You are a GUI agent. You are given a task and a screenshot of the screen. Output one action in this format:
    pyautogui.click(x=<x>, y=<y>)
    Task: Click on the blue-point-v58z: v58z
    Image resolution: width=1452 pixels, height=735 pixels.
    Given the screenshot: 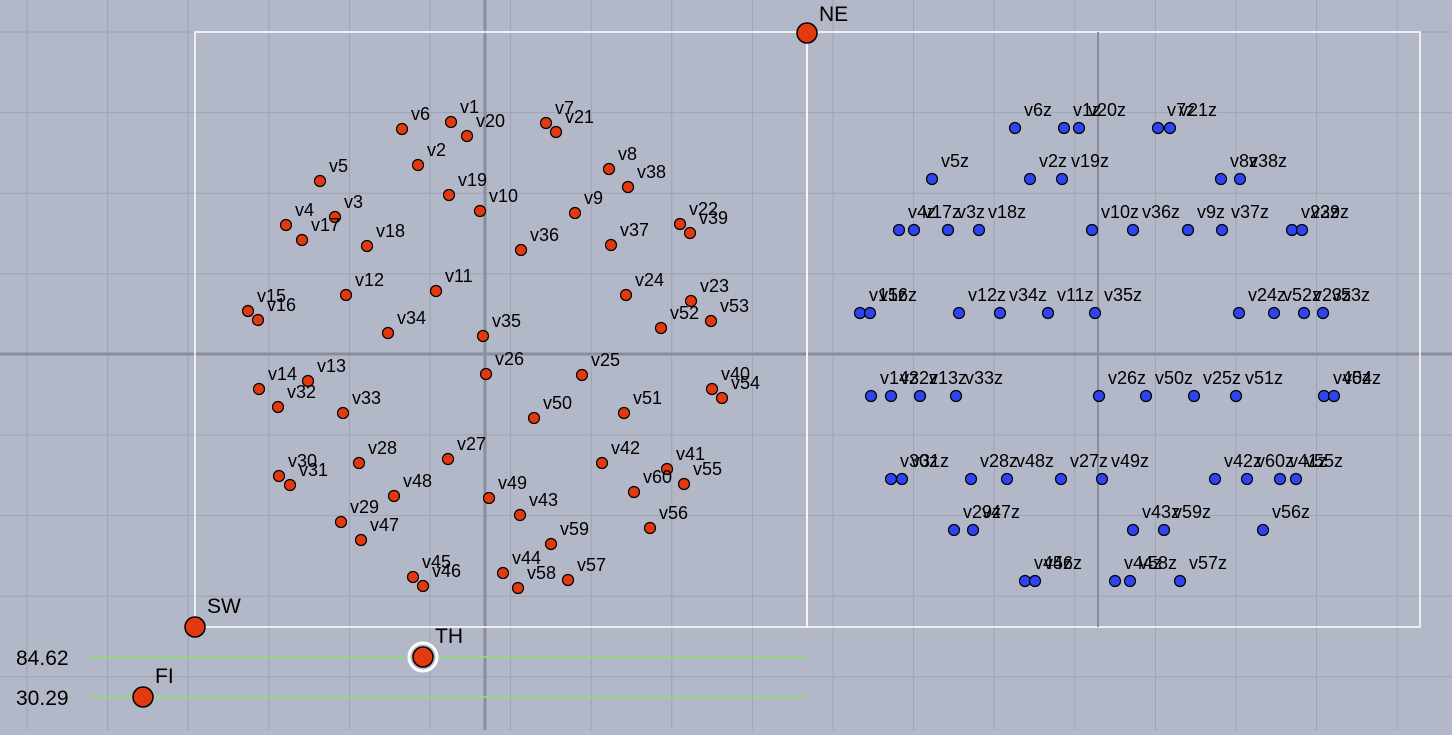 What is the action you would take?
    pyautogui.click(x=1150, y=570)
    